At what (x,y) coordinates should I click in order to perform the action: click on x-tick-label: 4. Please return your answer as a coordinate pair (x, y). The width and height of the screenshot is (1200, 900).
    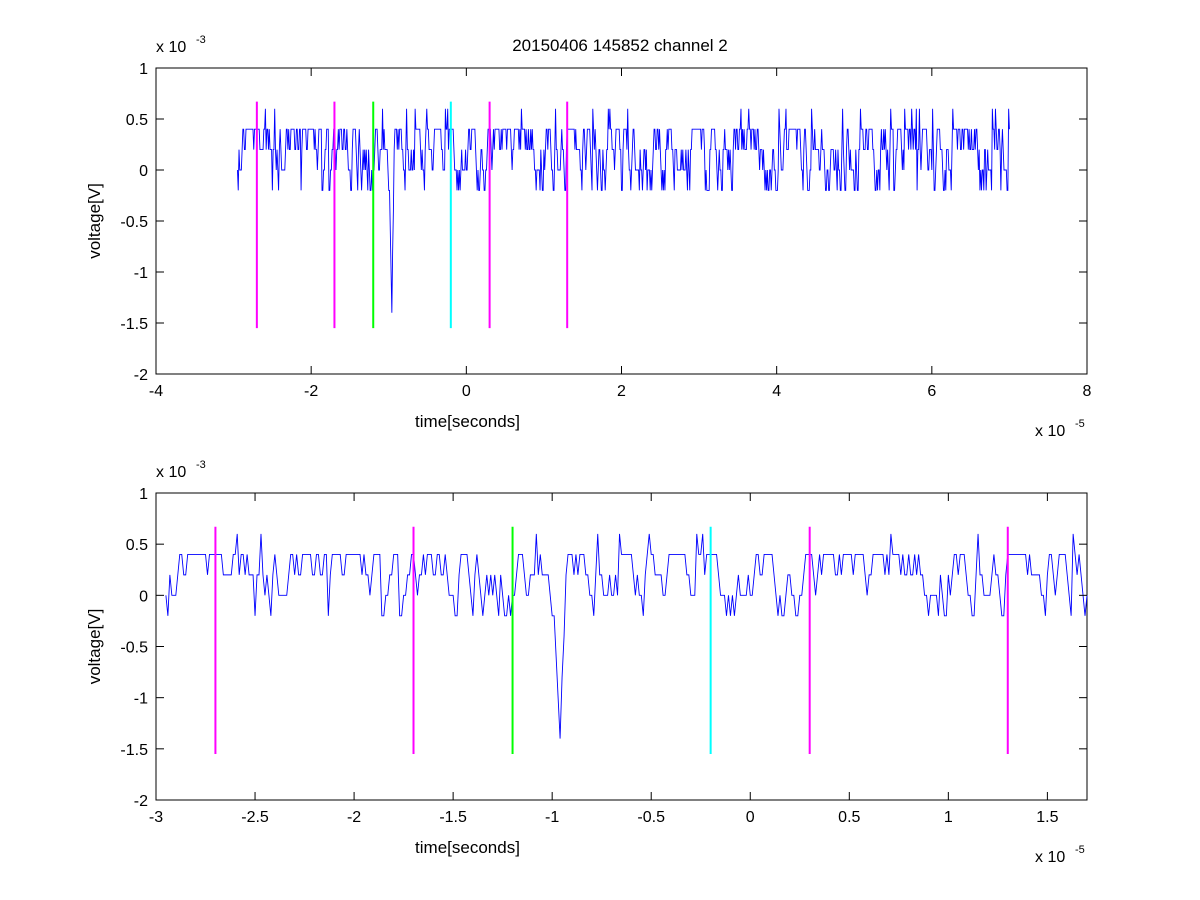
    Looking at the image, I should click on (776, 391).